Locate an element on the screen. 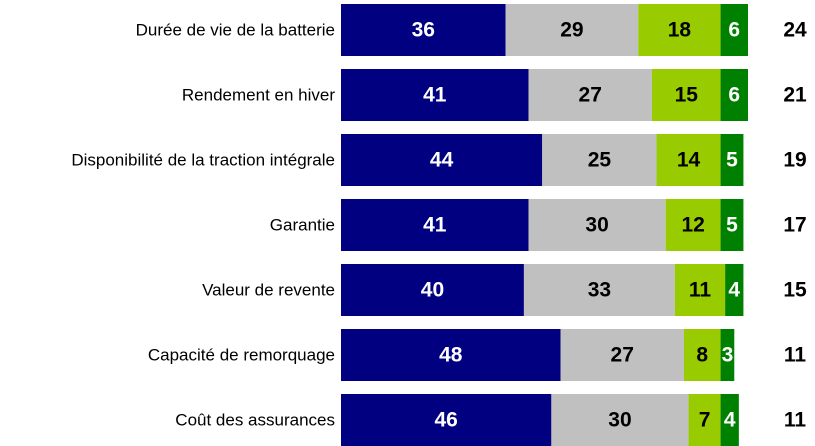  category-label: Capacité de remorquage is located at coordinates (241, 355).